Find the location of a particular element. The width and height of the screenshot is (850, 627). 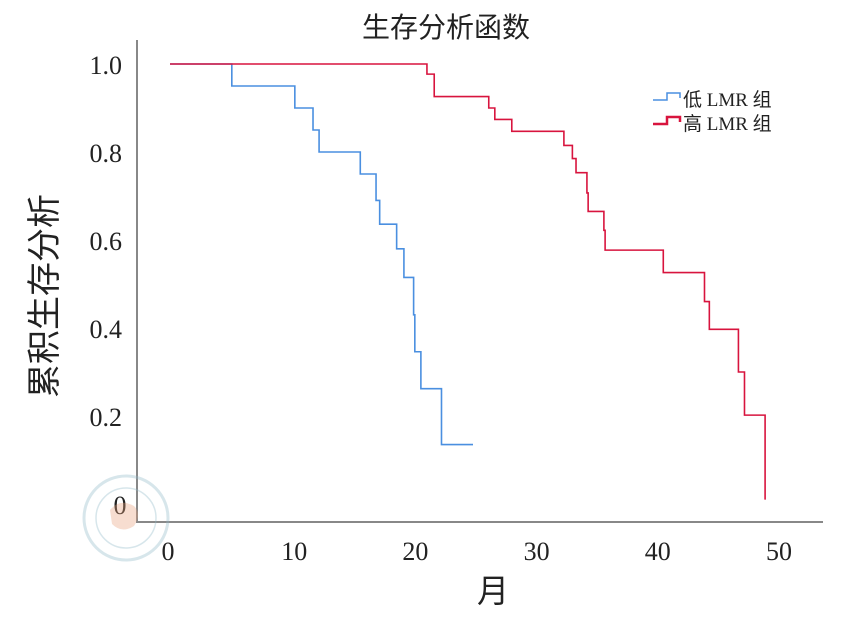

x-tick-label: 50 is located at coordinates (779, 551).